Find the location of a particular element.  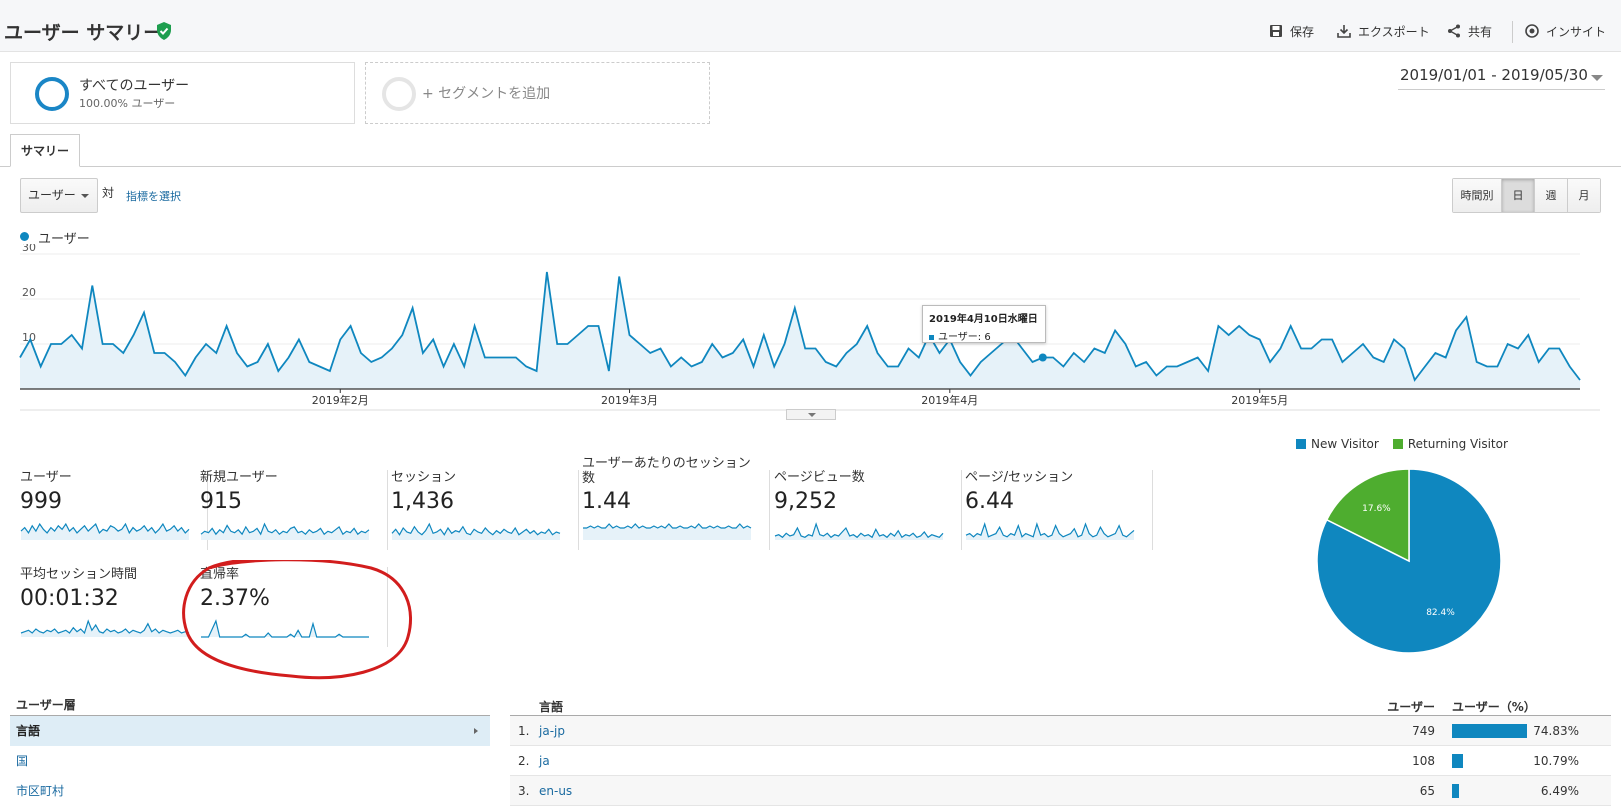

time-granularity-toggle: 時間別 日 週 月 is located at coordinates (1526, 195).